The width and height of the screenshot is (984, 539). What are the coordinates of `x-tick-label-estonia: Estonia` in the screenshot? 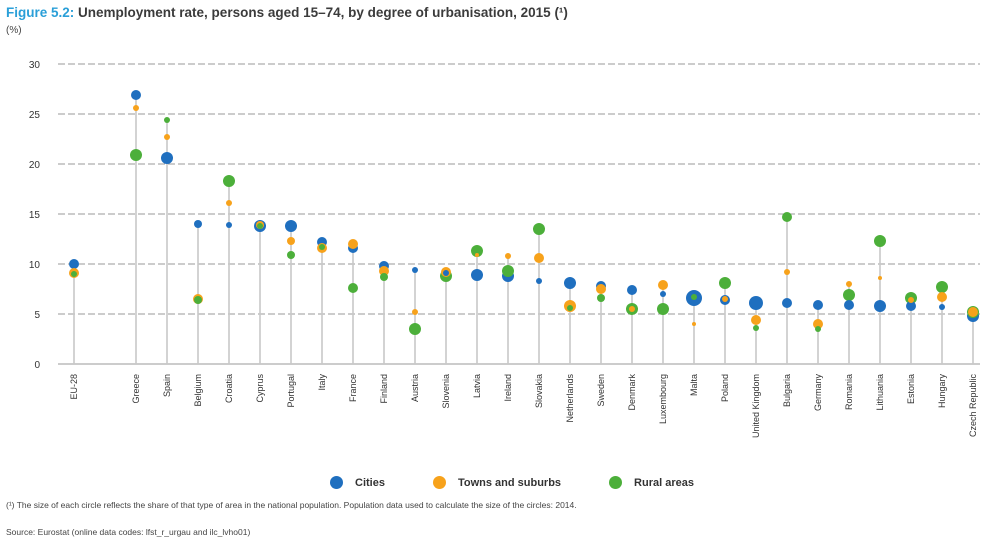 It's located at (911, 389).